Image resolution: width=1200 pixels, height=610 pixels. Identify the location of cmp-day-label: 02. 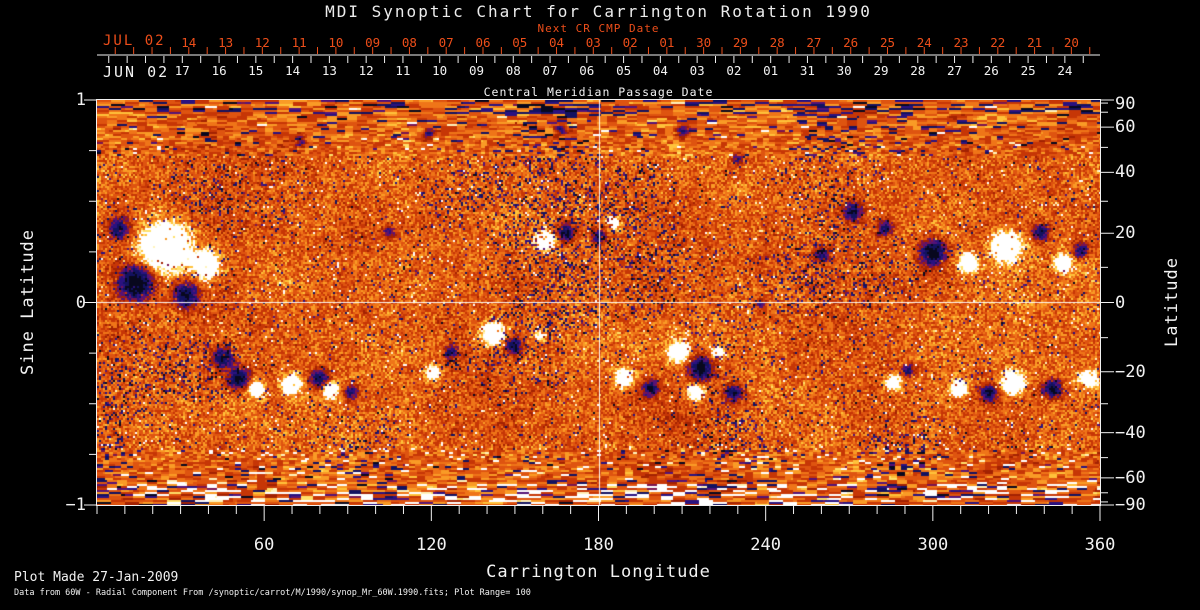
(734, 70).